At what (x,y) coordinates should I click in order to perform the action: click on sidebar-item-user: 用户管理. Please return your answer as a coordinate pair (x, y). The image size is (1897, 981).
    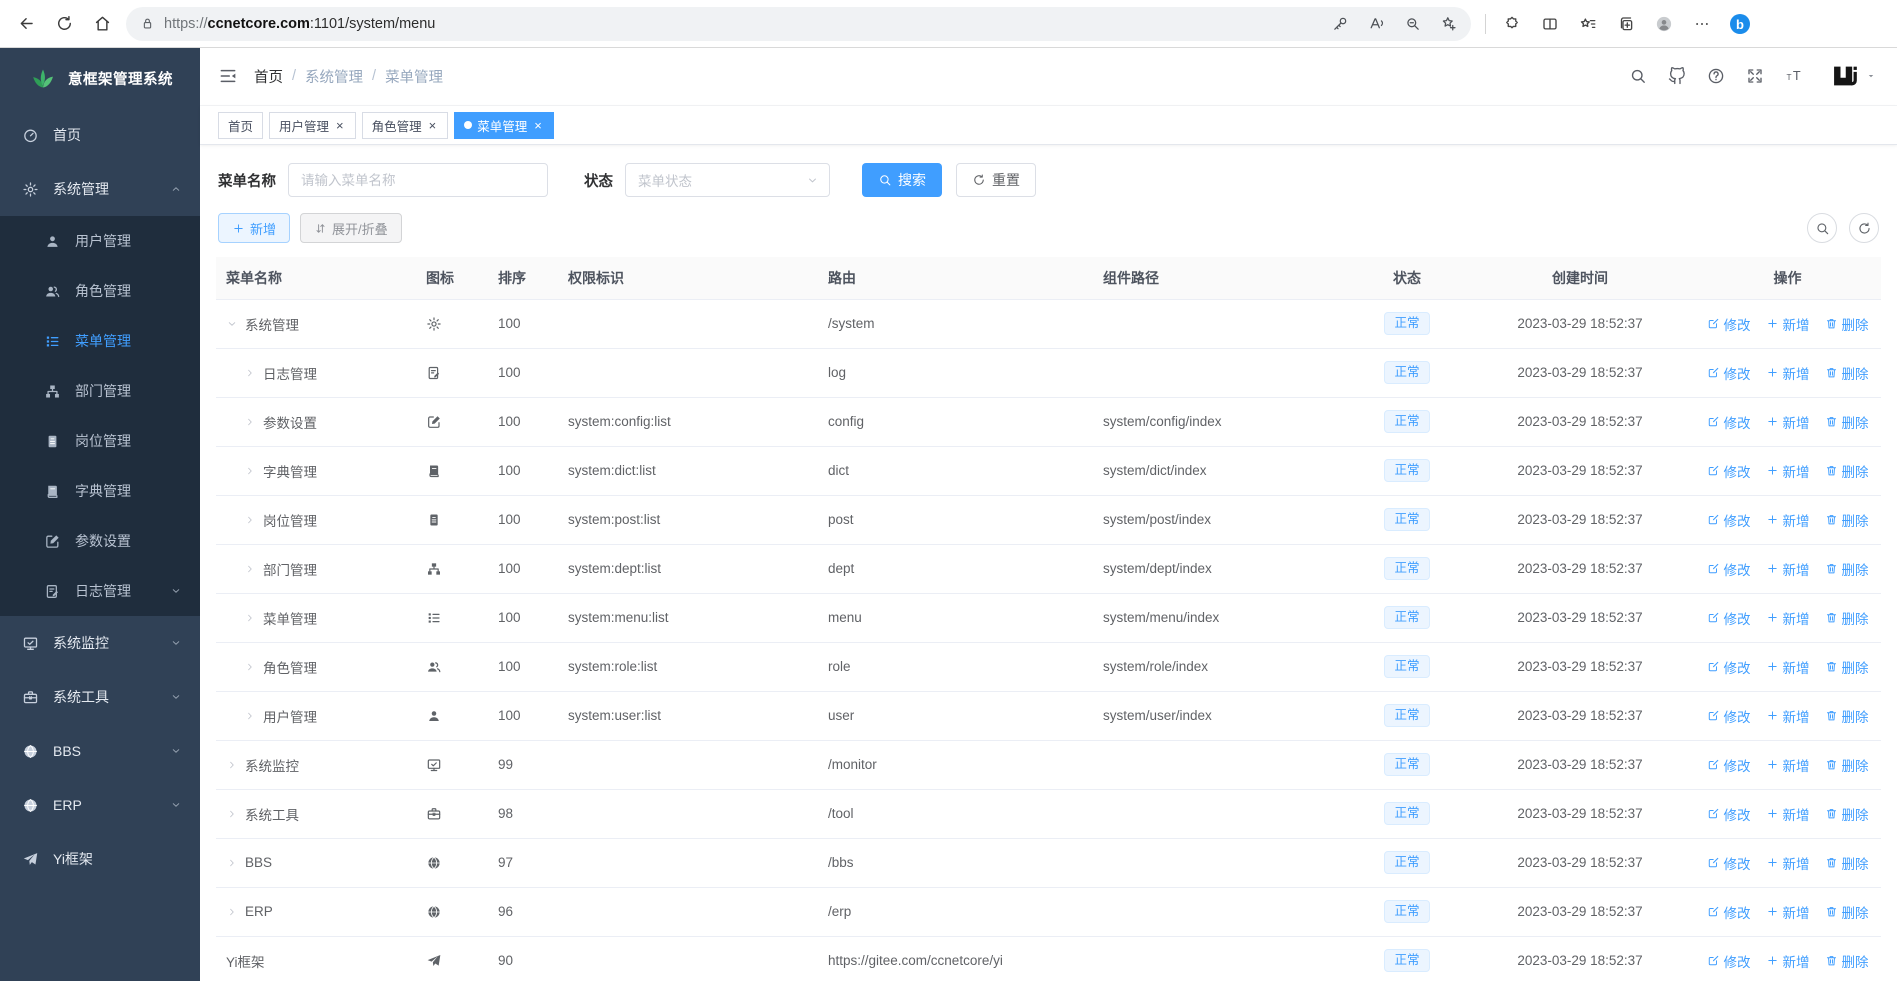
    Looking at the image, I should click on (100, 241).